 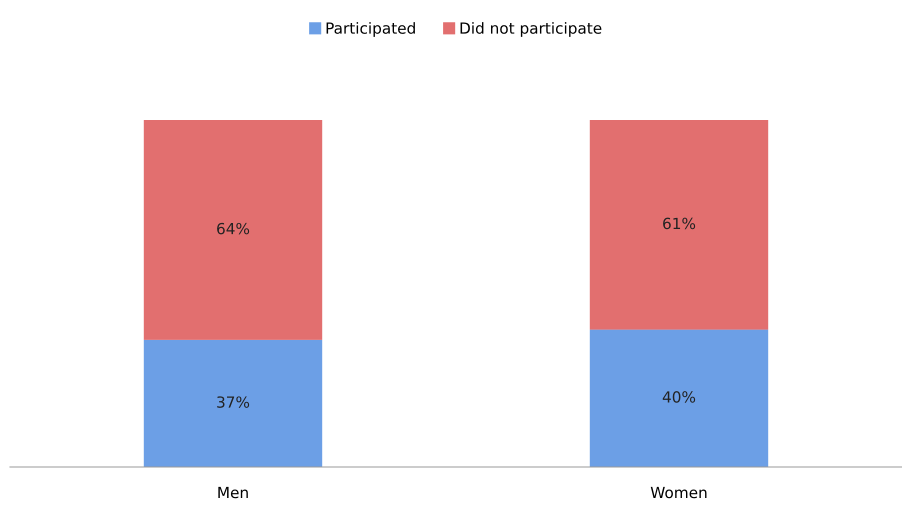 I want to click on x-tick-label: Men, so click(x=233, y=492).